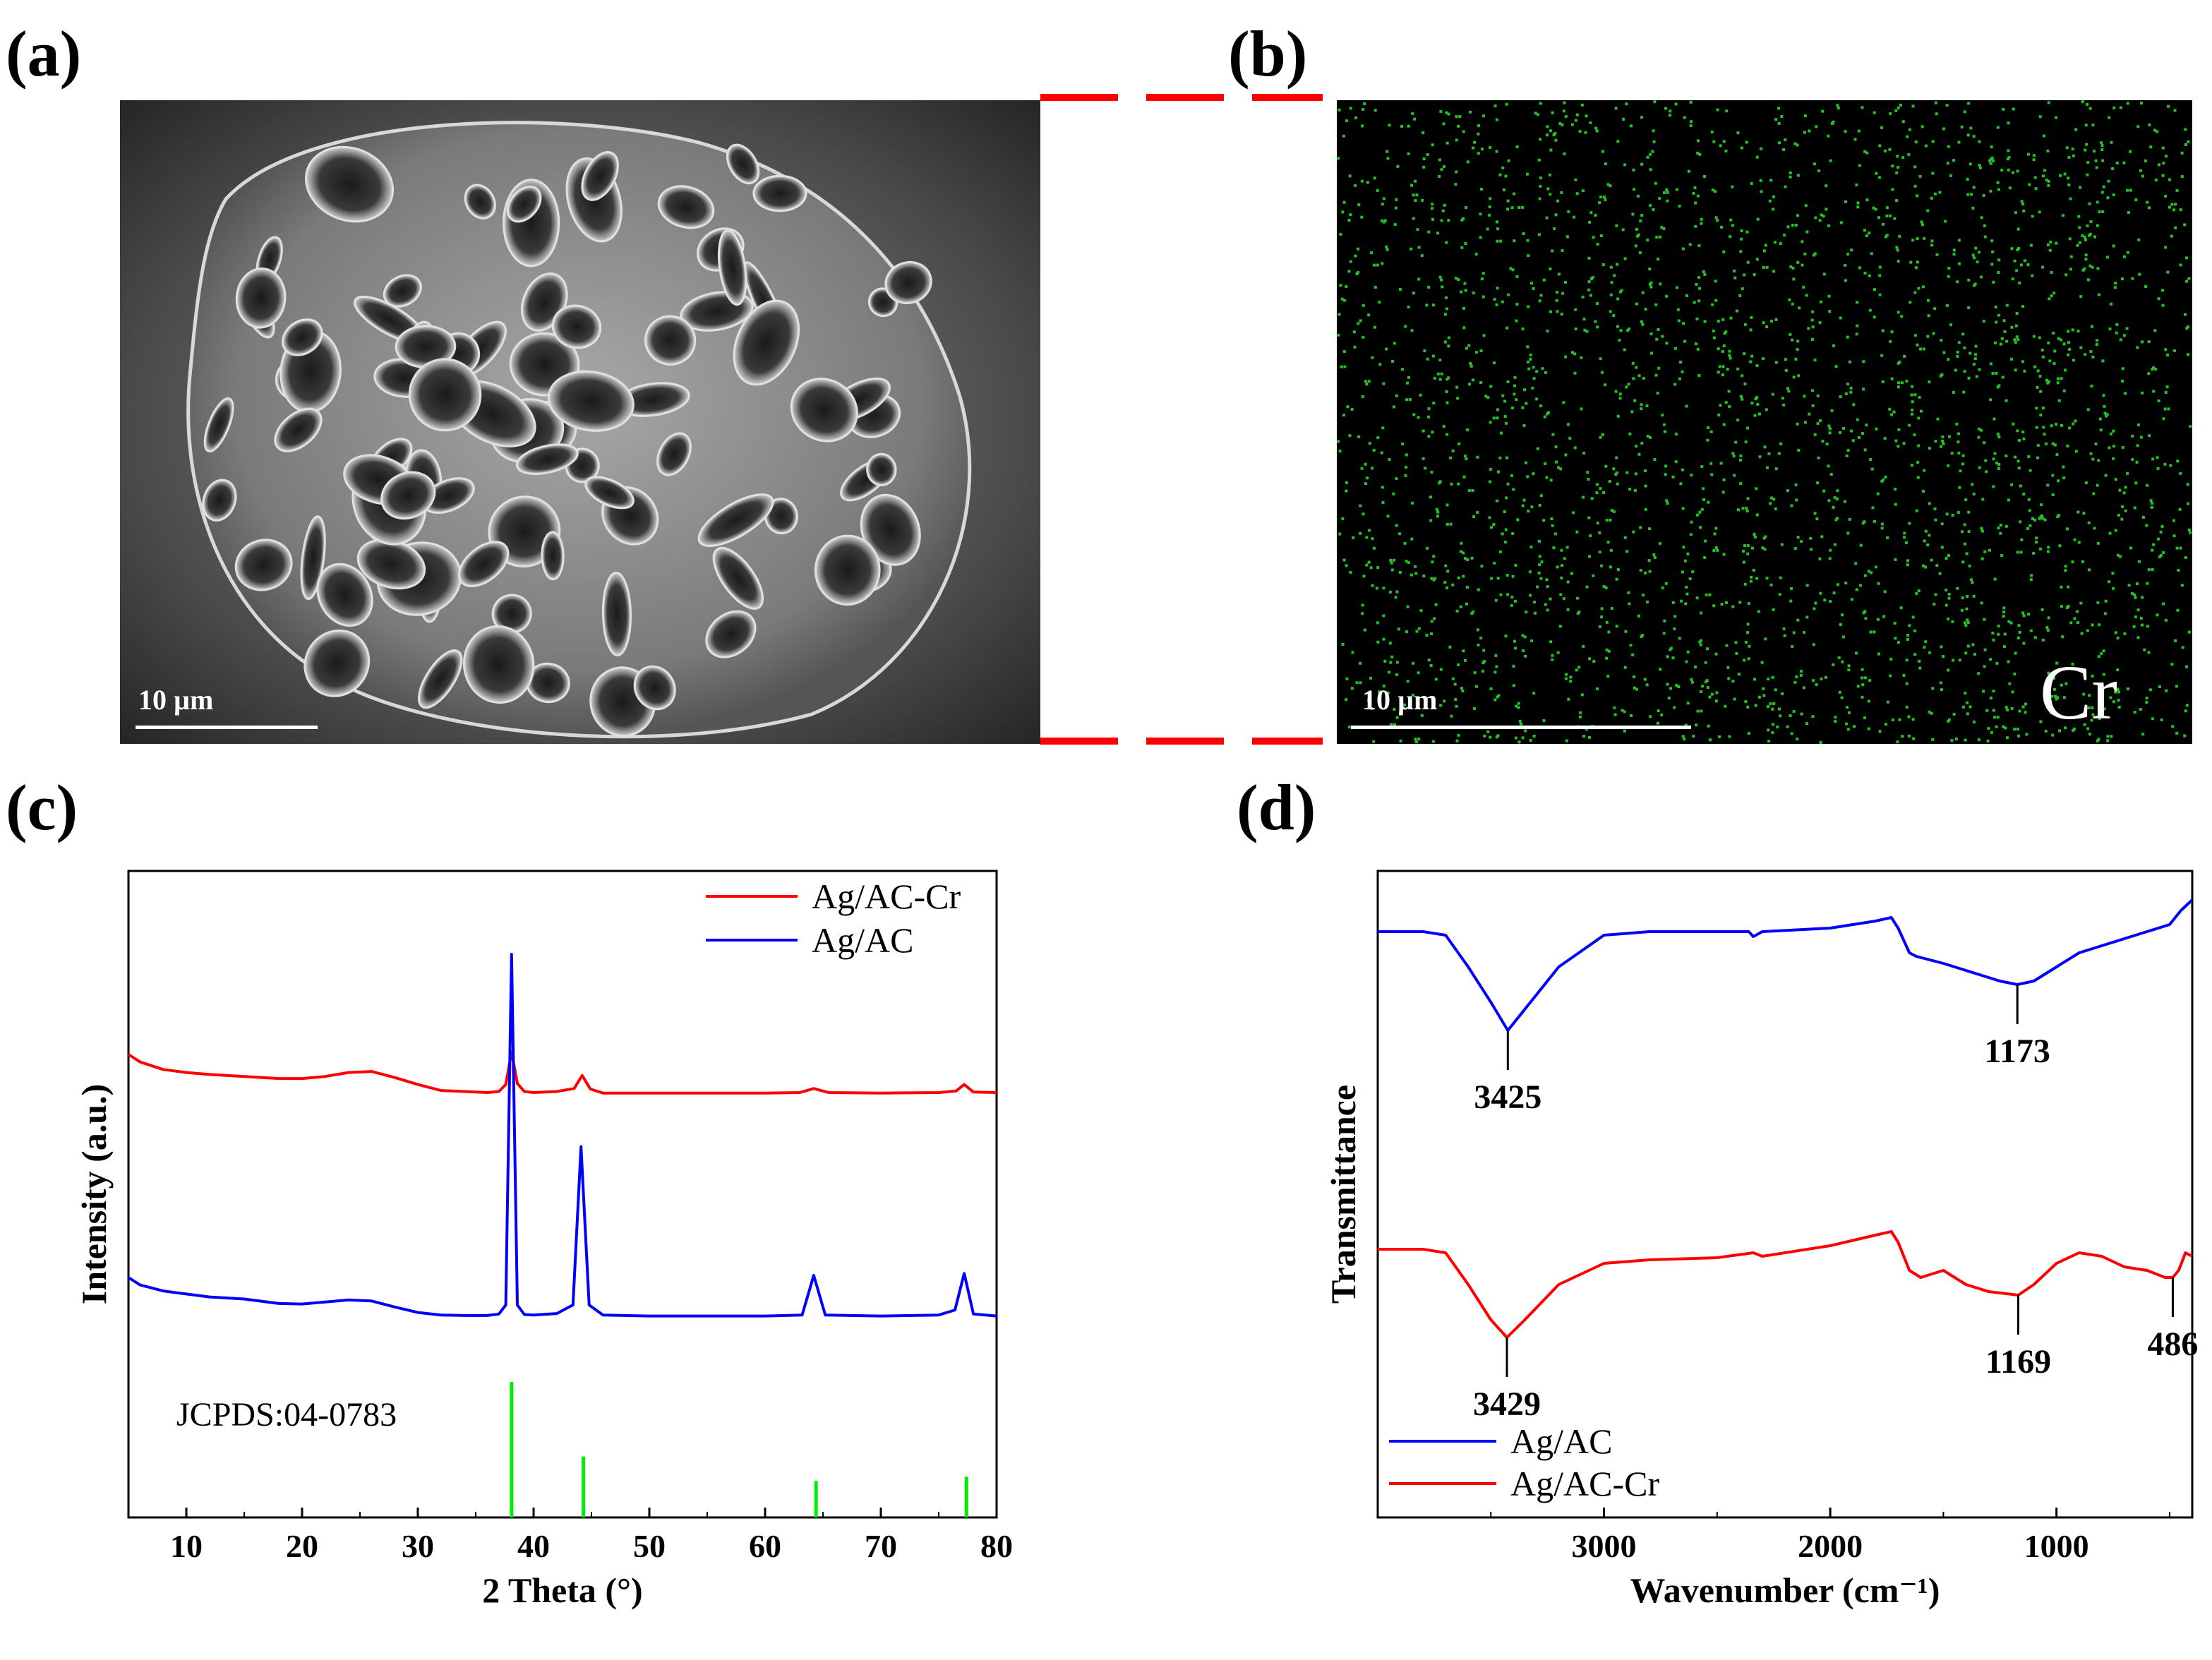 The image size is (2212, 1660). Describe the element at coordinates (2172, 1344) in the screenshot. I see `peak-label: 486` at that location.